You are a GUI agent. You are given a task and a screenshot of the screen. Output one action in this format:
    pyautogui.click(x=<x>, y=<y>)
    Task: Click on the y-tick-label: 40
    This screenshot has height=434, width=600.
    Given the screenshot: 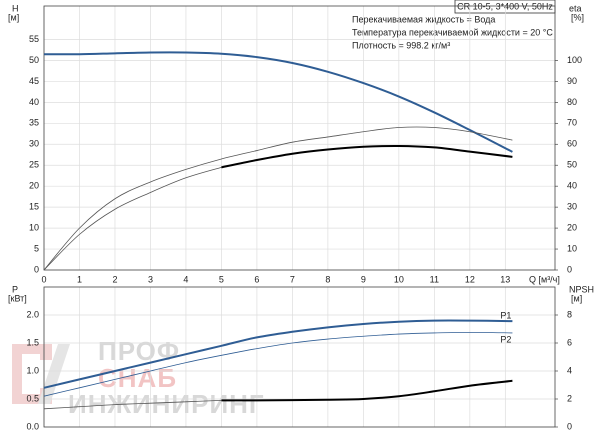 What is the action you would take?
    pyautogui.click(x=34, y=102)
    